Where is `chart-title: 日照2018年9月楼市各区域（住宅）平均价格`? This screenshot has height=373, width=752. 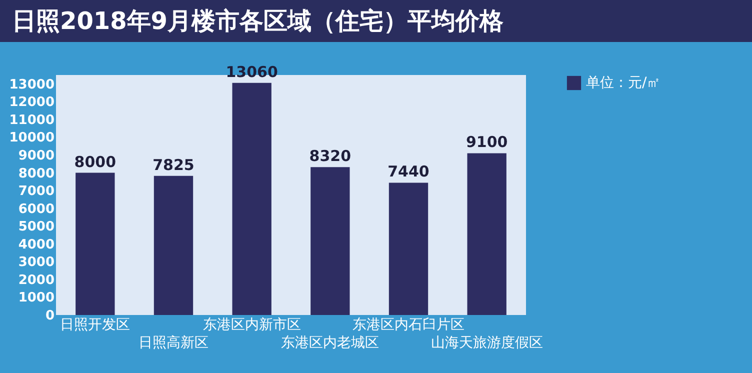
chart-title: 日照2018年9月楼市各区域（住宅）平均价格 is located at coordinates (376, 21).